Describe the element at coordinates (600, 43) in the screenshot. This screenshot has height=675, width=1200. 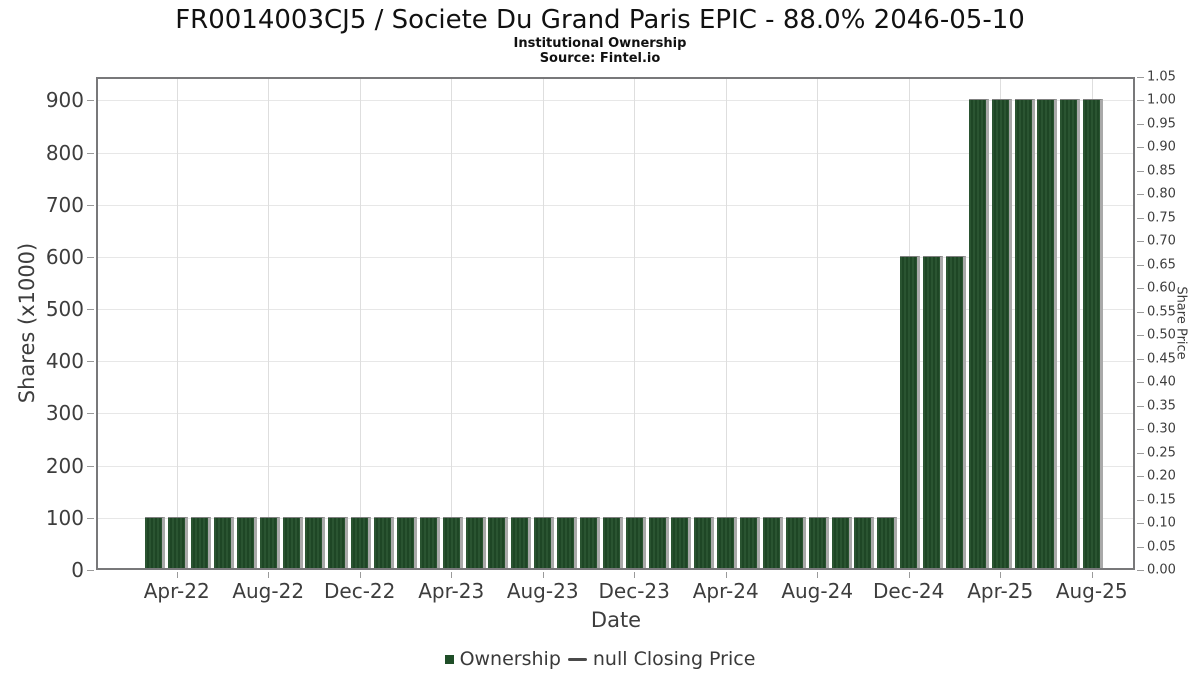
I see `chart-subtitle: Institutional Ownership` at that location.